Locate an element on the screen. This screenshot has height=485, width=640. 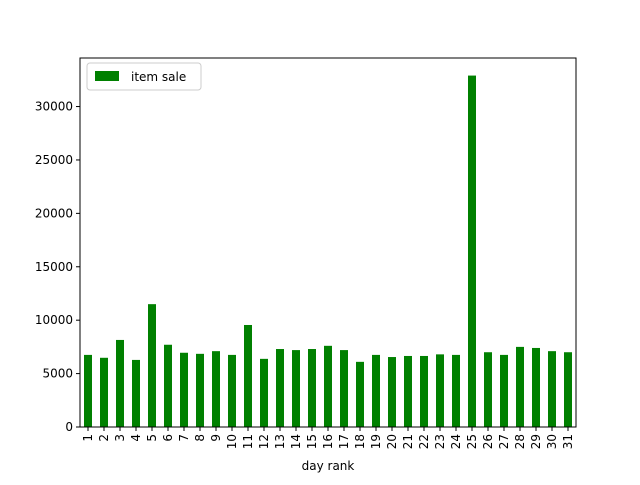
x-tick-label: 5 is located at coordinates (152, 438).